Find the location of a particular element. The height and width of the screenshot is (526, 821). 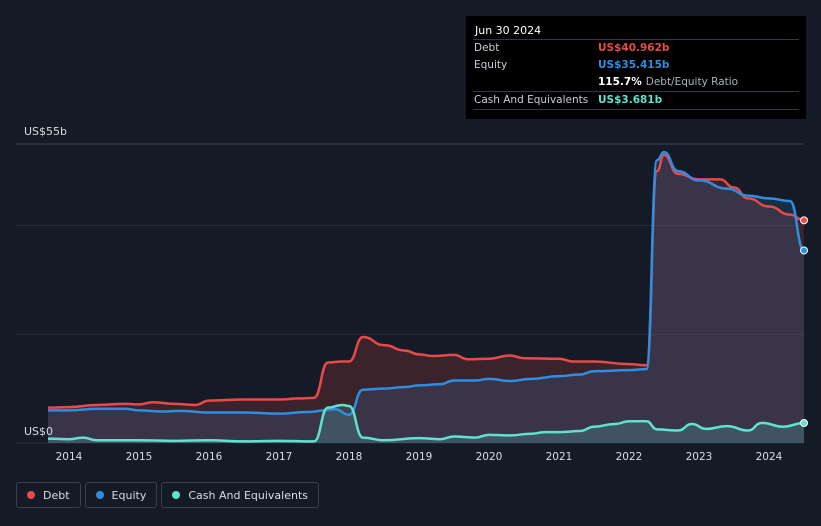

x-tick-label: 2019 is located at coordinates (419, 457).